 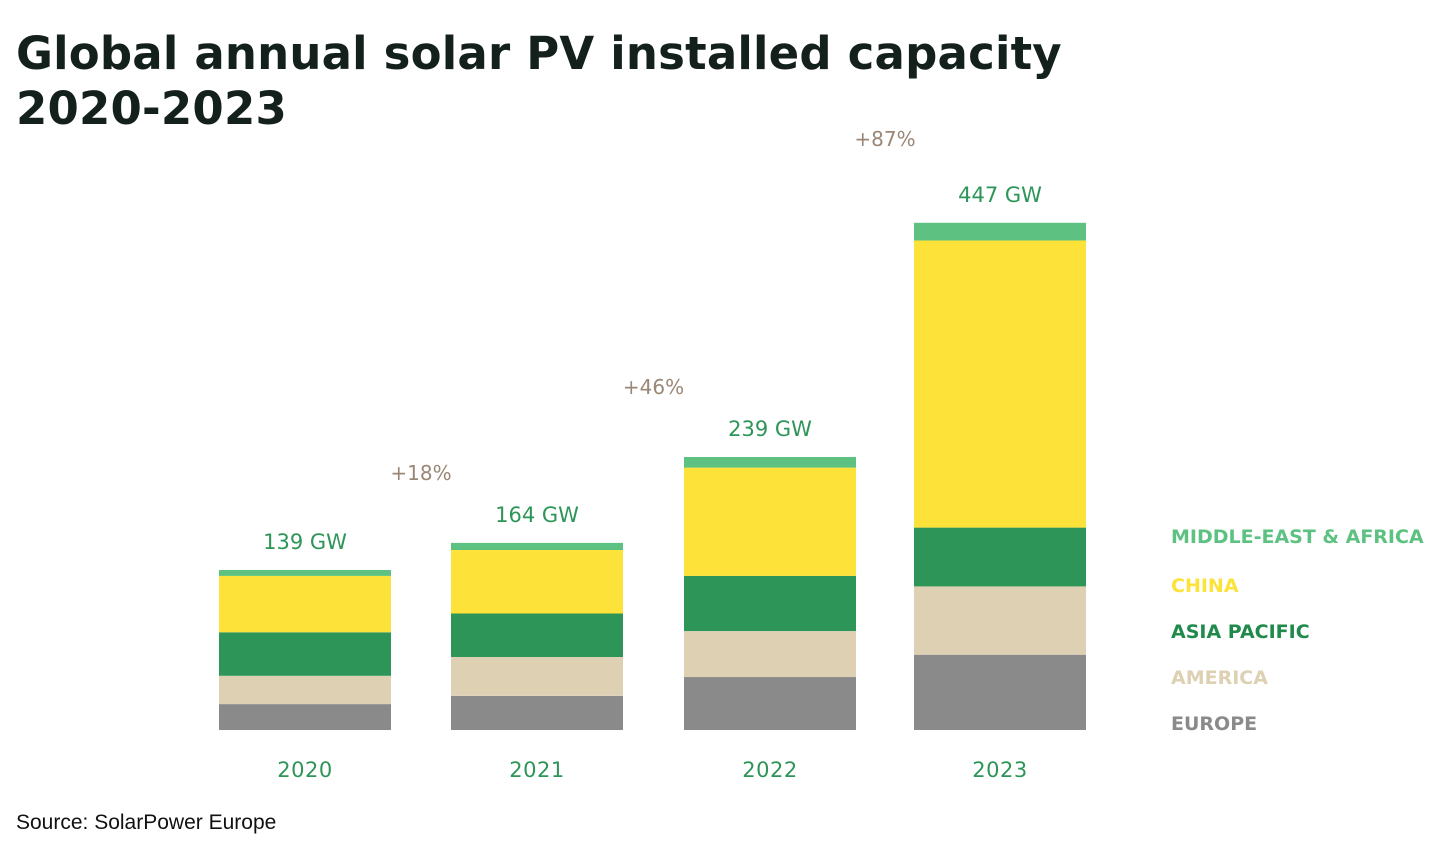 What do you see at coordinates (770, 429) in the screenshot?
I see `total-label-2022: 239 GW` at bounding box center [770, 429].